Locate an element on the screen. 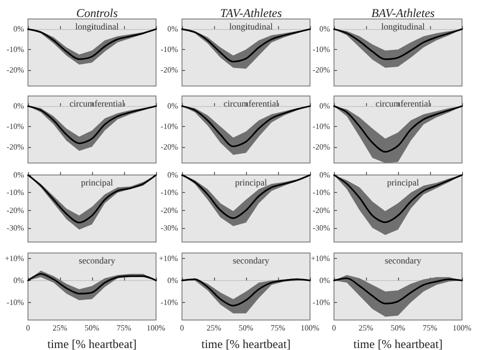 The height and width of the screenshot is (350, 482). chart-title: Controls is located at coordinates (97, 13).